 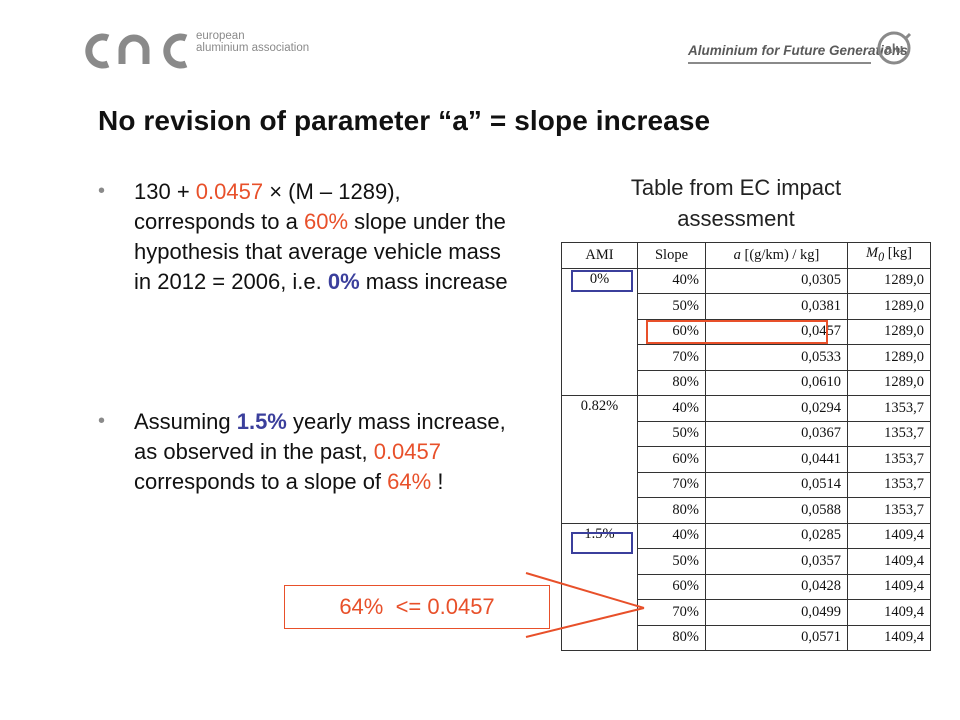 What do you see at coordinates (776, 408) in the screenshot?
I see `a-cell: 0,0294` at bounding box center [776, 408].